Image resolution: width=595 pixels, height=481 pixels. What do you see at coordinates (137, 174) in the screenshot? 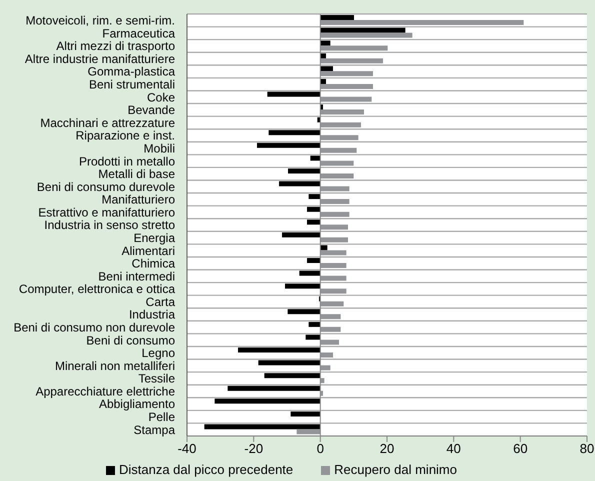
I see `y-tick-label: Metalli di base` at bounding box center [137, 174].